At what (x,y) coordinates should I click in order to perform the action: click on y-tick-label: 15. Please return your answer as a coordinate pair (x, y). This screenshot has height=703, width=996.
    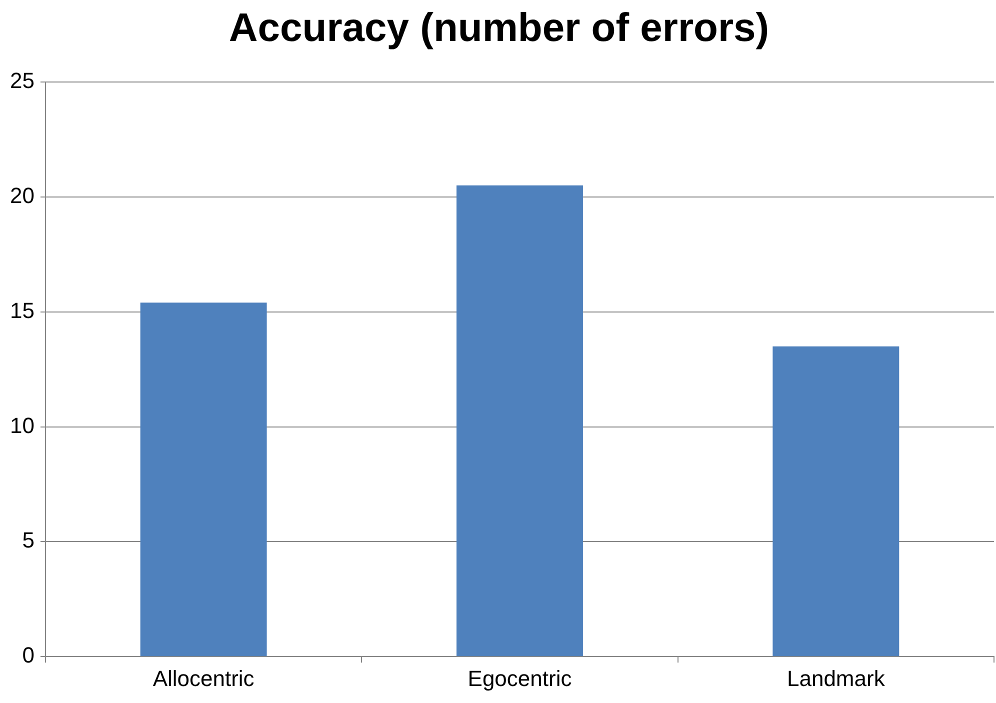
    Looking at the image, I should click on (22, 310).